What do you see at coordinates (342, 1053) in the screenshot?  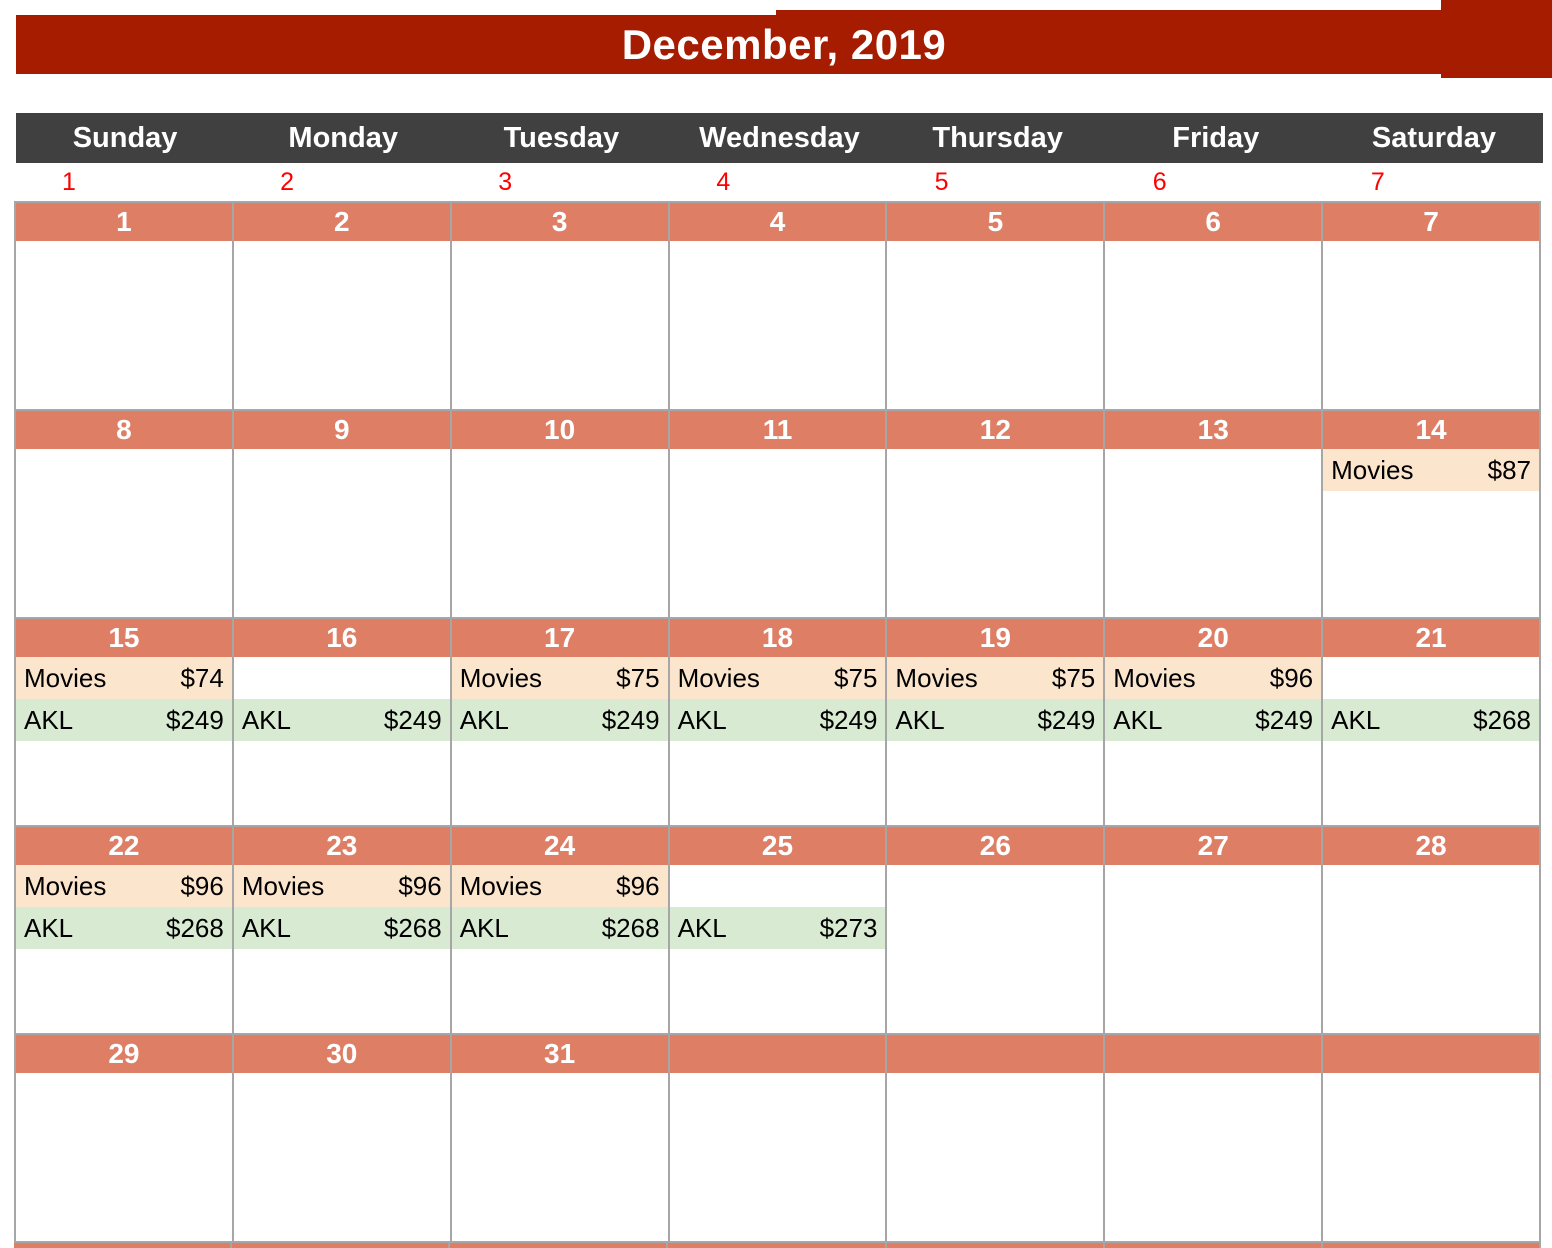 I see `day-number-cell: 30` at bounding box center [342, 1053].